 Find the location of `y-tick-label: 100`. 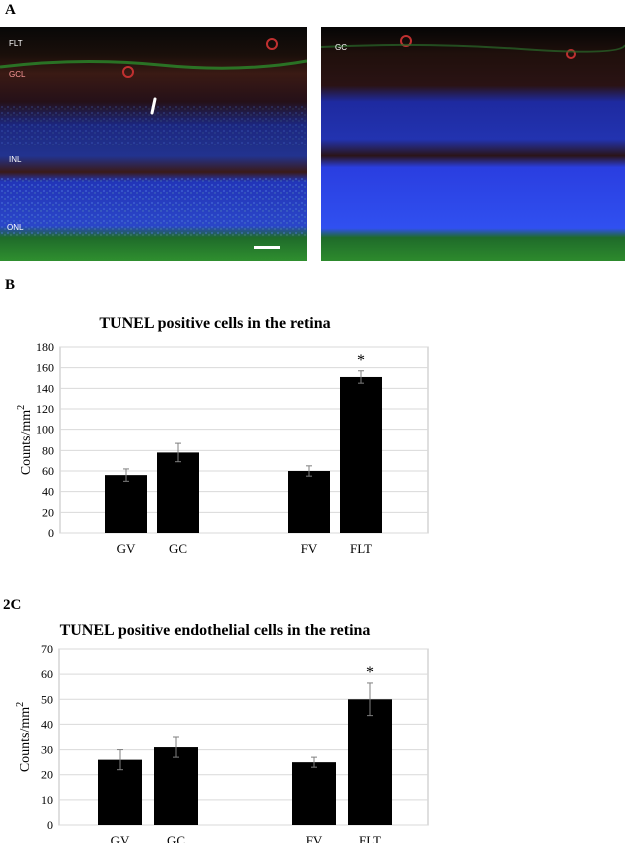

y-tick-label: 100 is located at coordinates (45, 430).